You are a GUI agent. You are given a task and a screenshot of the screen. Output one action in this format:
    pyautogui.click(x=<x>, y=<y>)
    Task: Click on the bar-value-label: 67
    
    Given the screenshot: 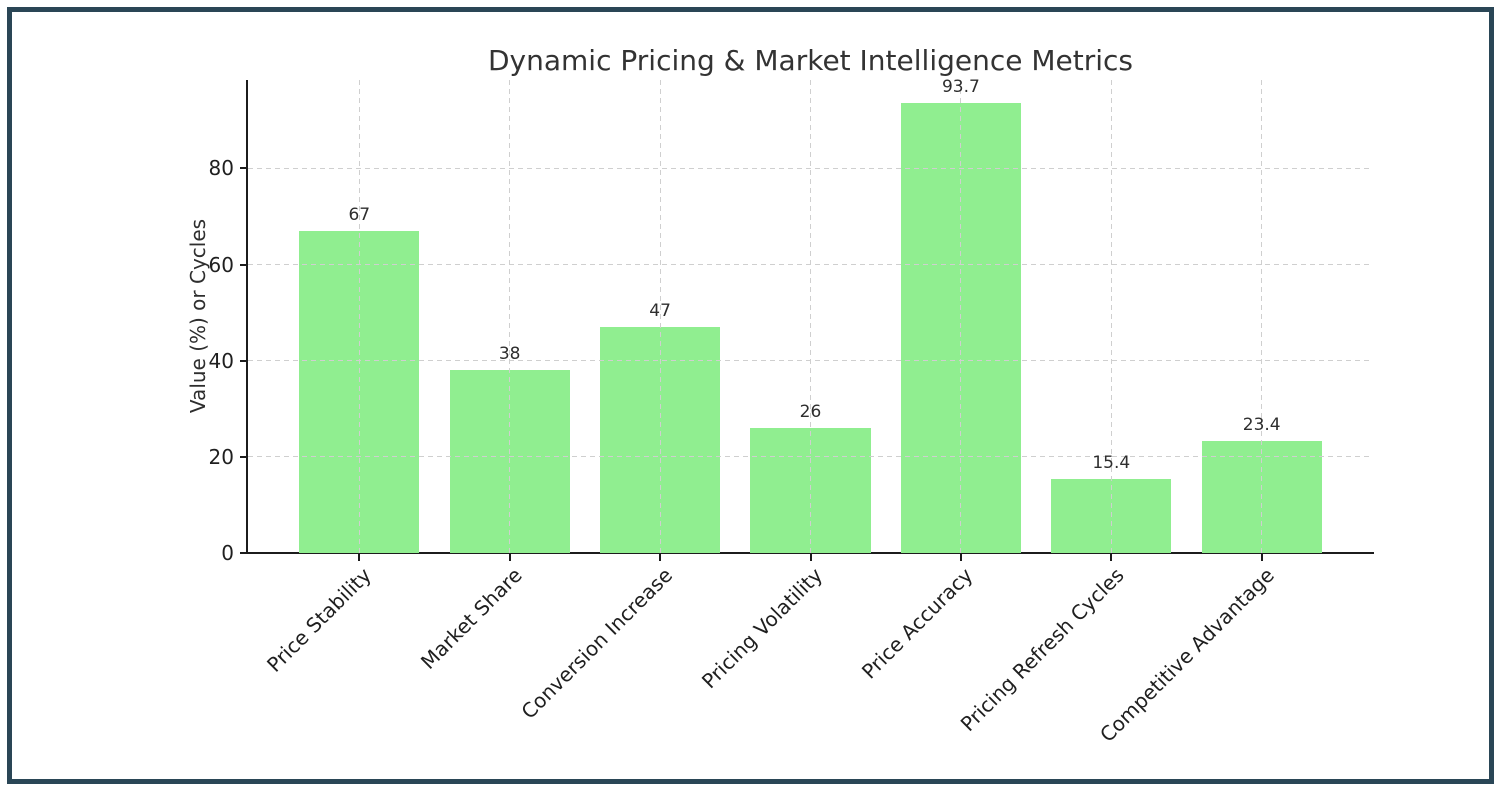 What is the action you would take?
    pyautogui.click(x=359, y=214)
    